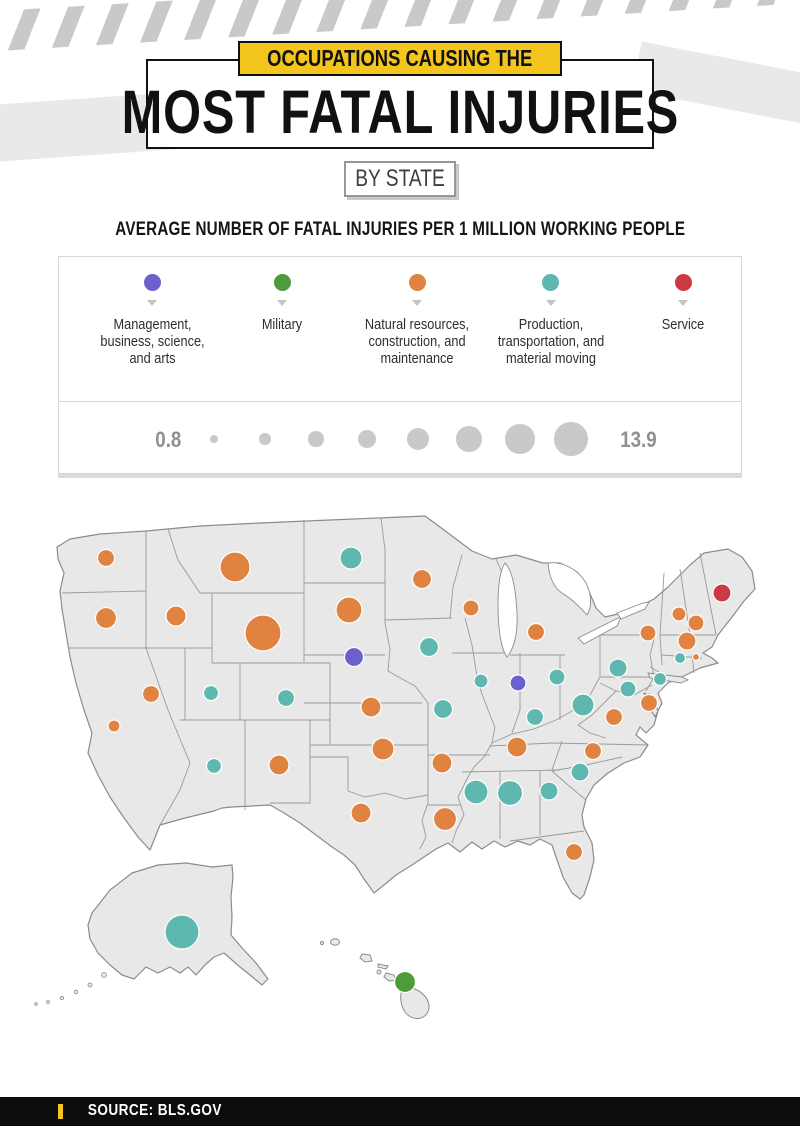  I want to click on management-dot-icon, so click(152, 282).